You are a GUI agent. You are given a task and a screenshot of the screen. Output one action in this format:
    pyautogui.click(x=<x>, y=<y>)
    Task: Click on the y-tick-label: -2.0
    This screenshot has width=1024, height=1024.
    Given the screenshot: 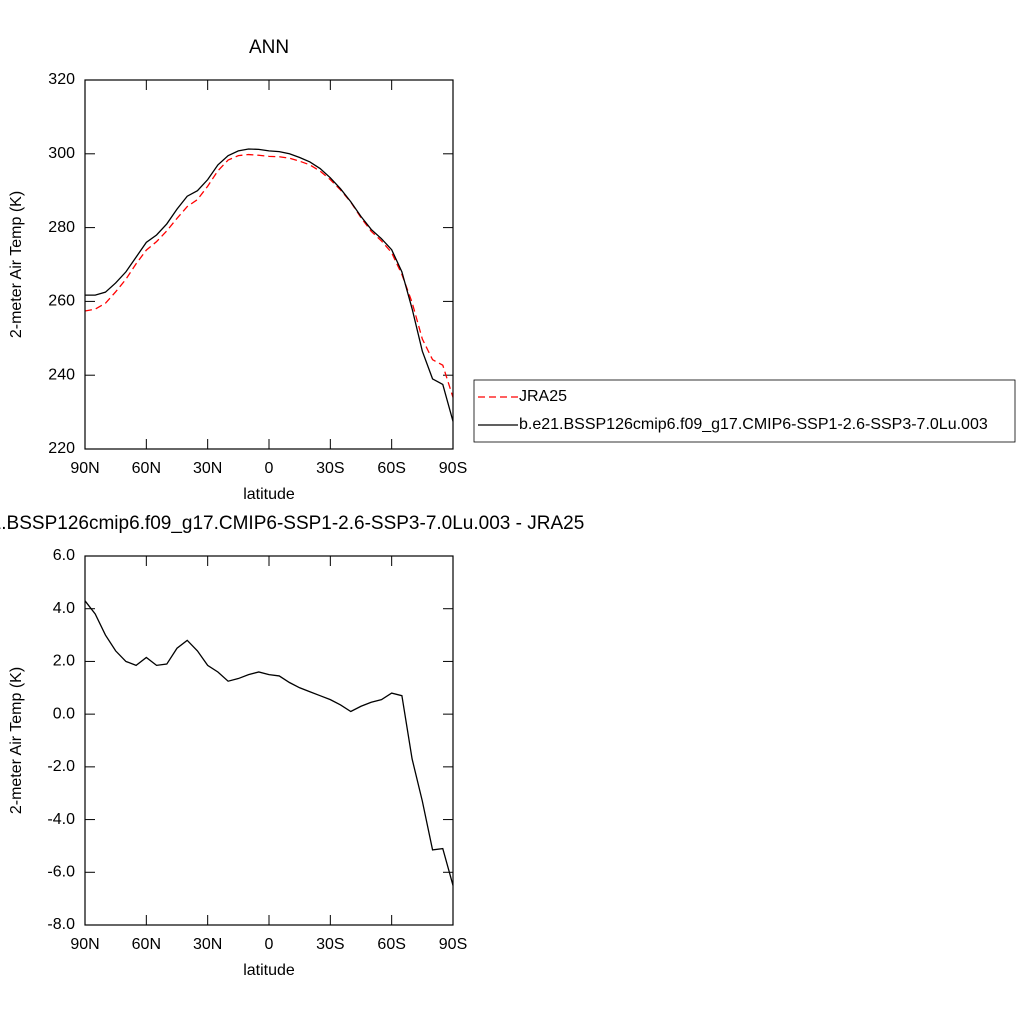 What is the action you would take?
    pyautogui.click(x=61, y=766)
    